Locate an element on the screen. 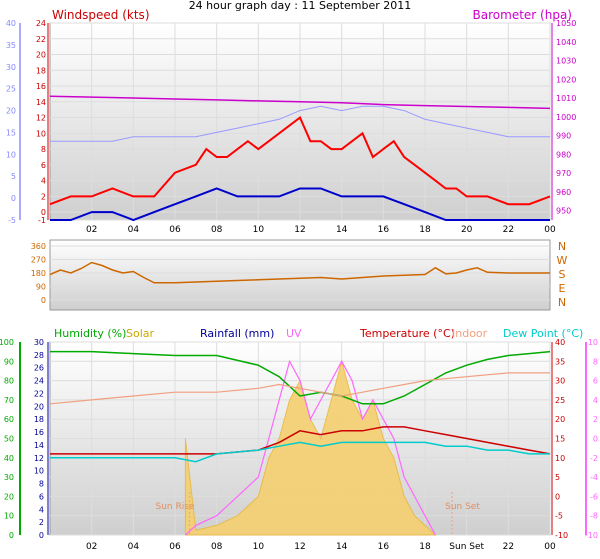 The width and height of the screenshot is (600, 559). uv-tick-label: -4 is located at coordinates (594, 477).